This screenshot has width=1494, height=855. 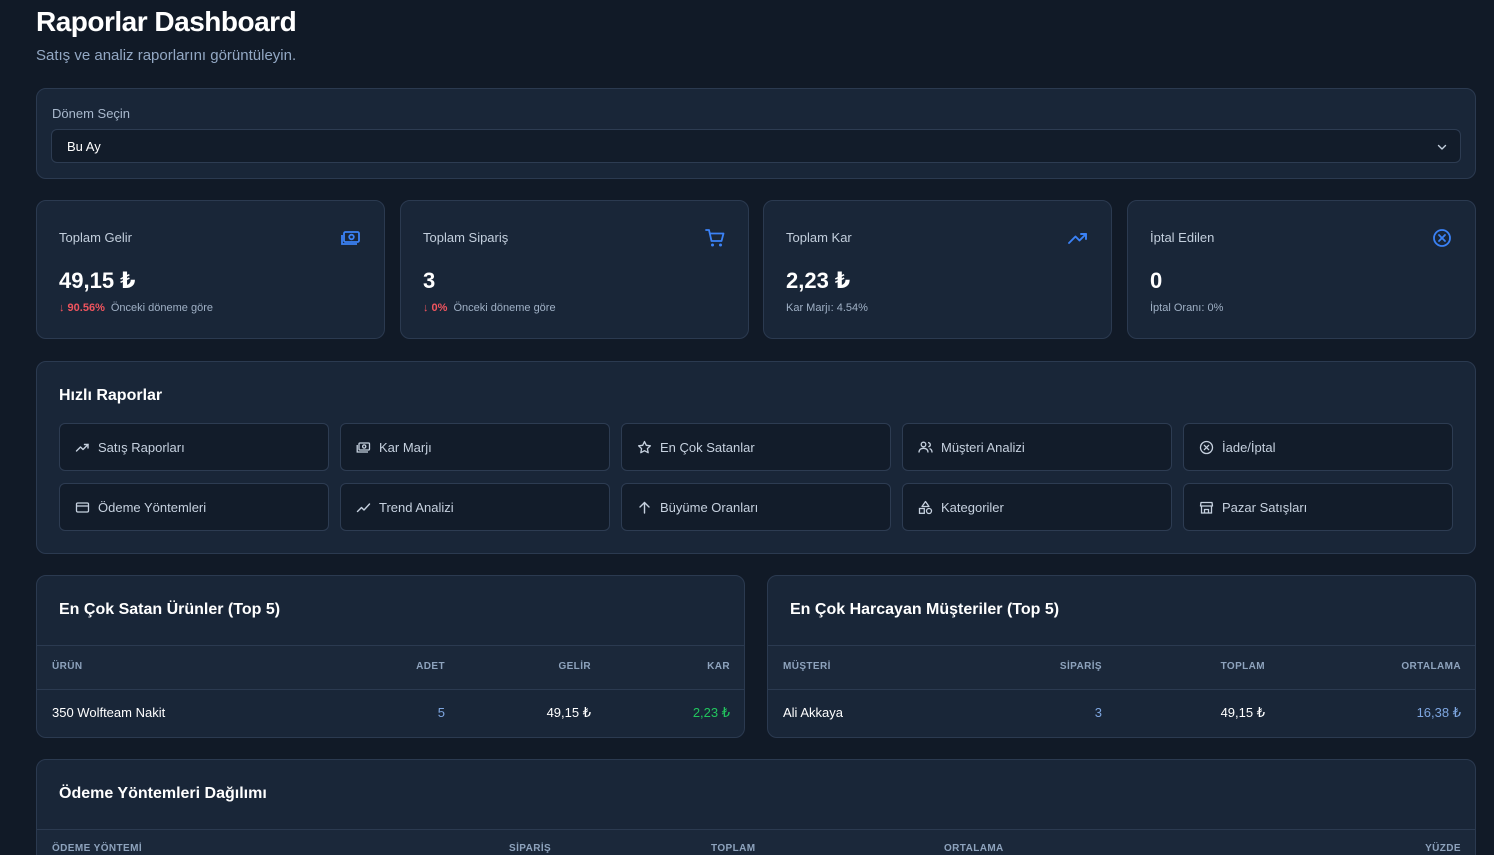 I want to click on stat-note: İptal Oranı: 0%, so click(x=1187, y=308).